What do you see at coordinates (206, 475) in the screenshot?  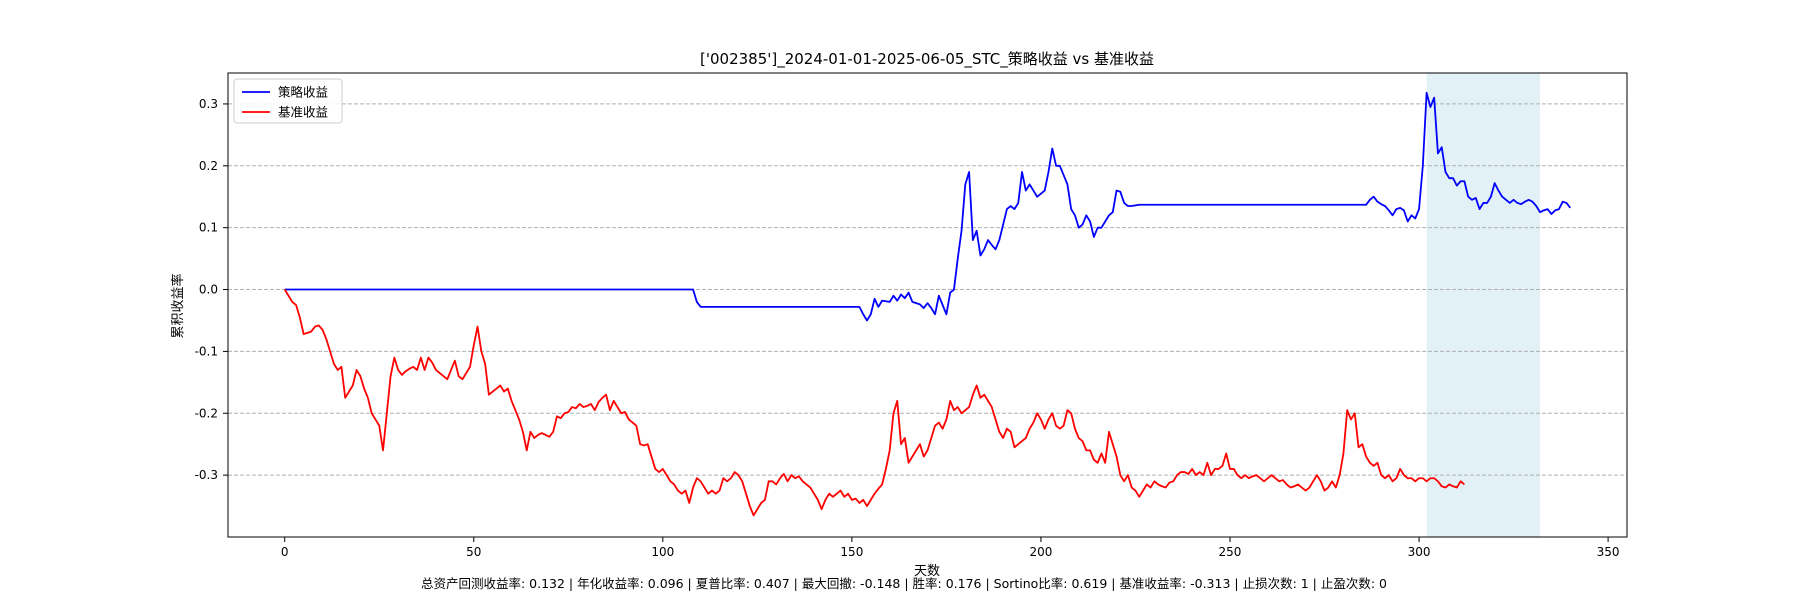 I see `y-tick-label: -0.3` at bounding box center [206, 475].